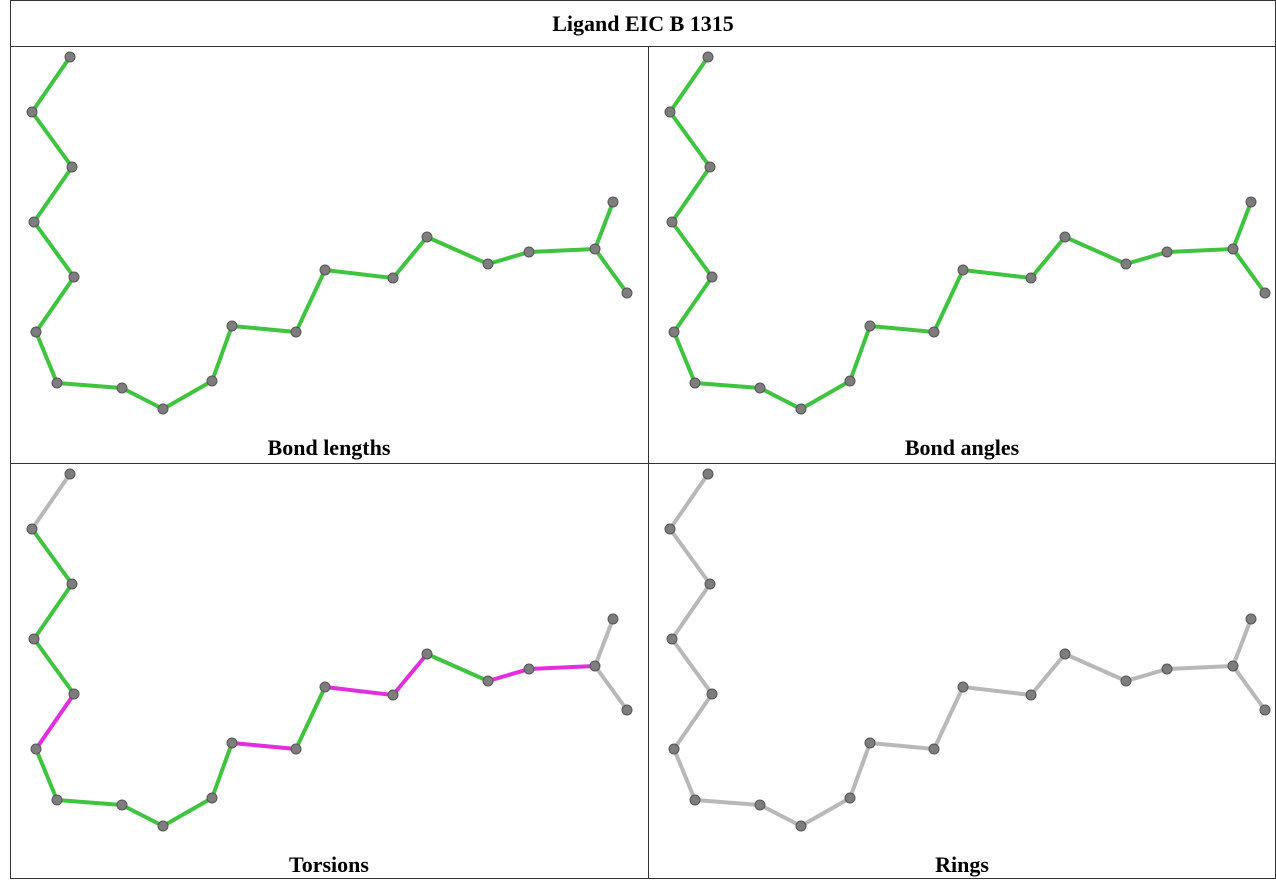 Image resolution: width=1276 pixels, height=884 pixels. Describe the element at coordinates (962, 447) in the screenshot. I see `panel-label: Bond angles` at that location.